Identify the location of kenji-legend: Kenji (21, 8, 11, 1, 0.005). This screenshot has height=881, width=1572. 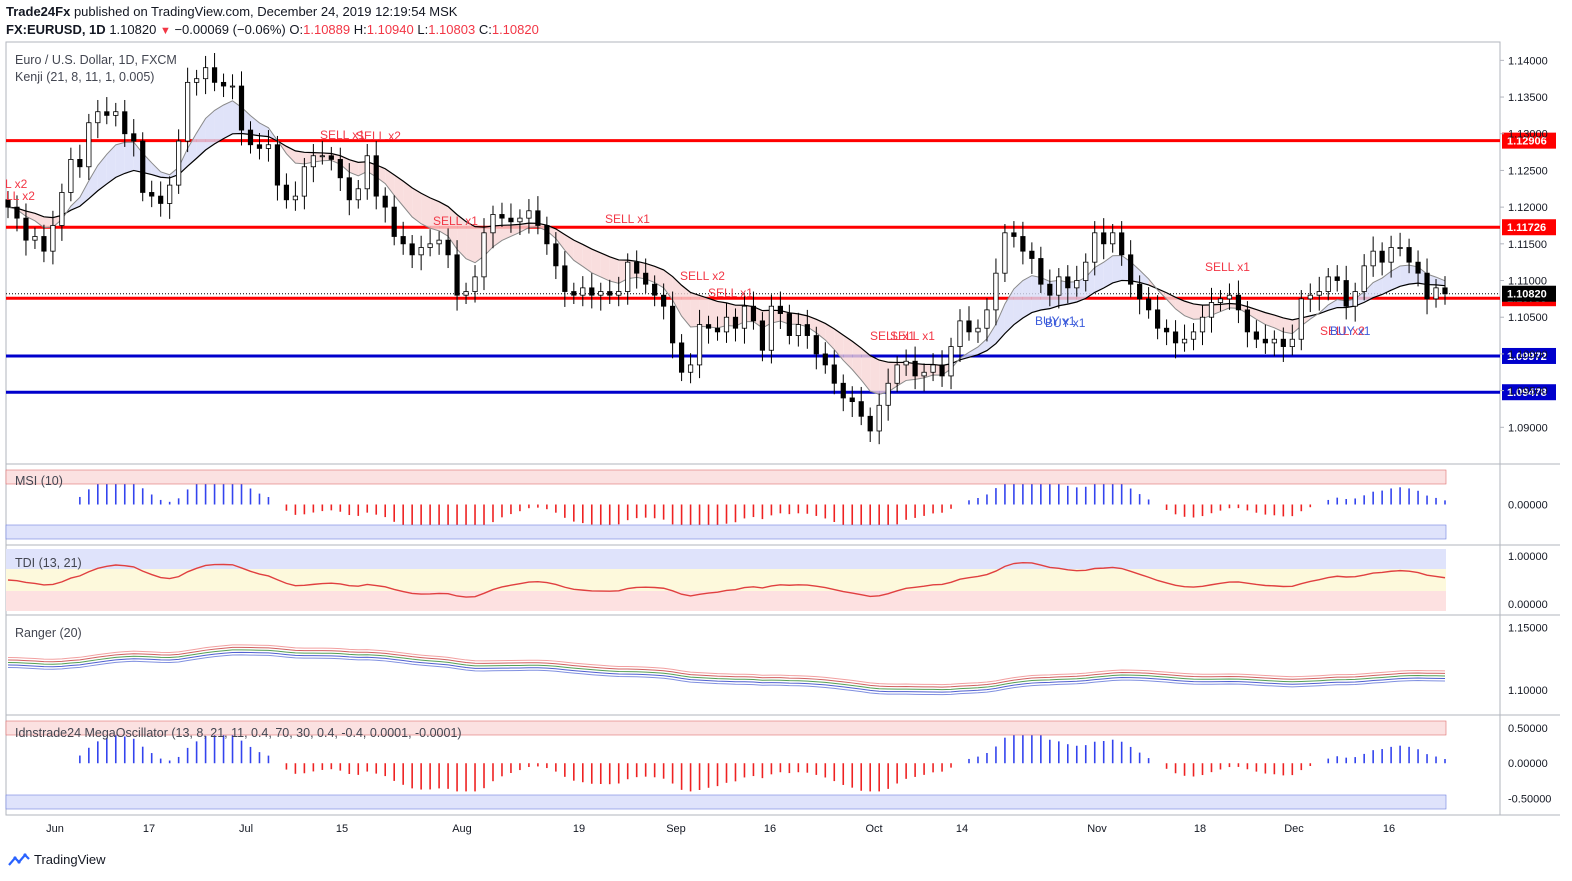
(85, 77).